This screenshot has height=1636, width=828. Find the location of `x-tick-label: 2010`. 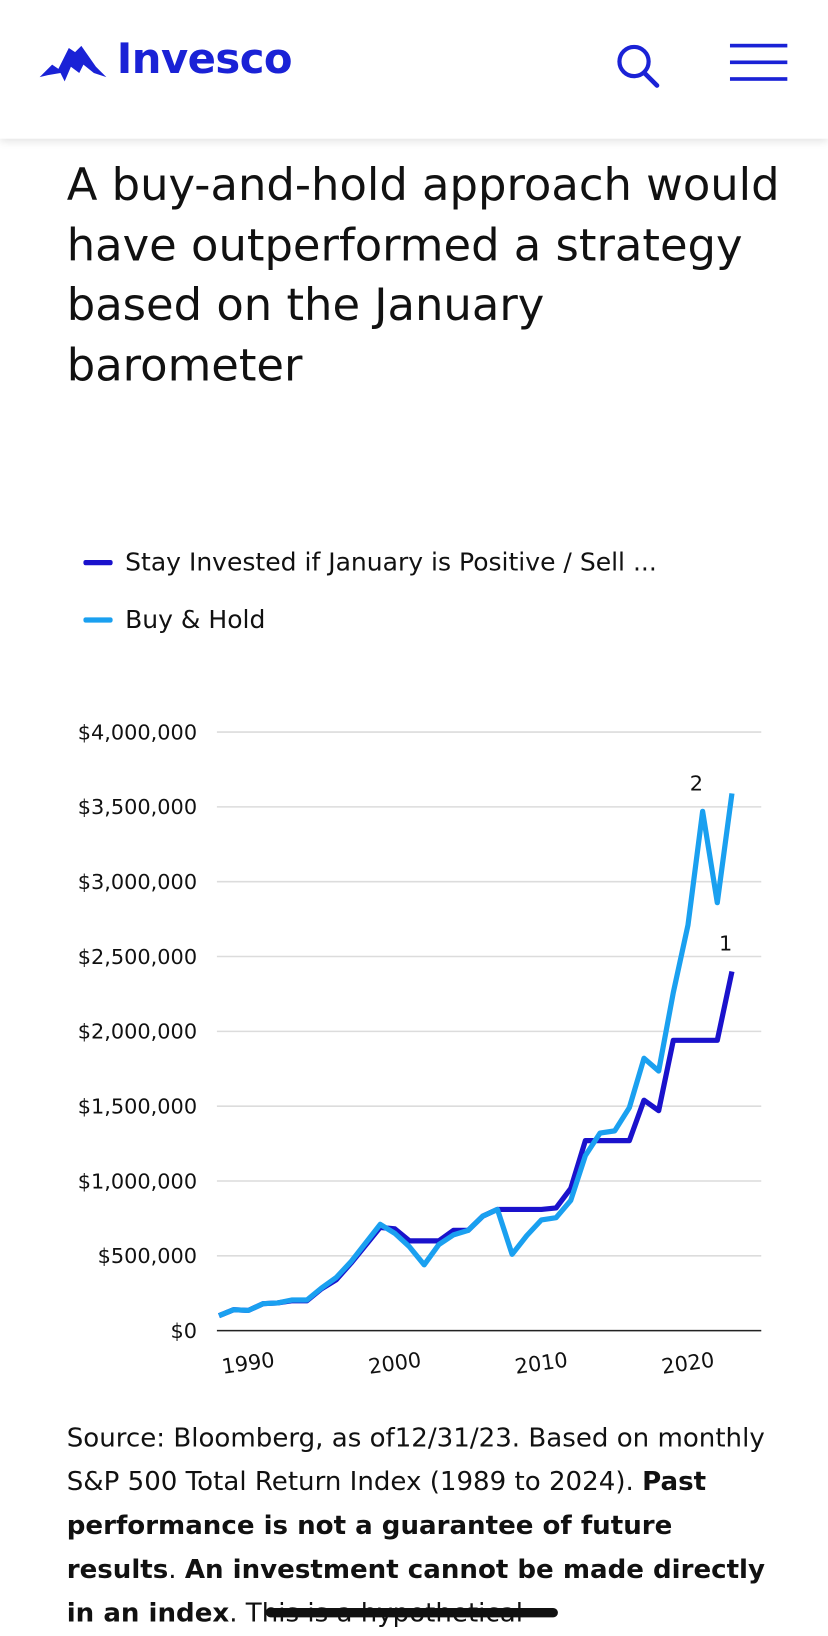

x-tick-label: 2010 is located at coordinates (541, 1363).